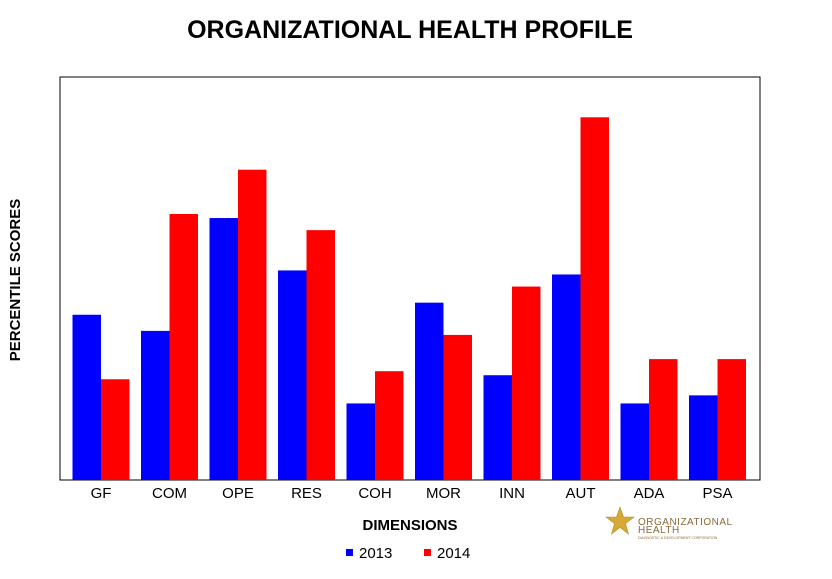  I want to click on bar-2013-com, so click(155, 405).